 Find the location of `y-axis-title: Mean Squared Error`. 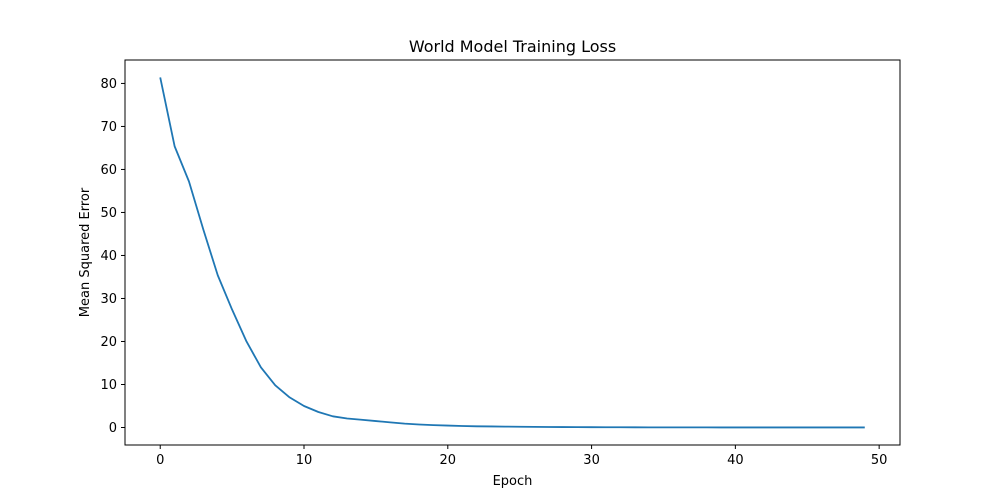

y-axis-title: Mean Squared Error is located at coordinates (85, 252).